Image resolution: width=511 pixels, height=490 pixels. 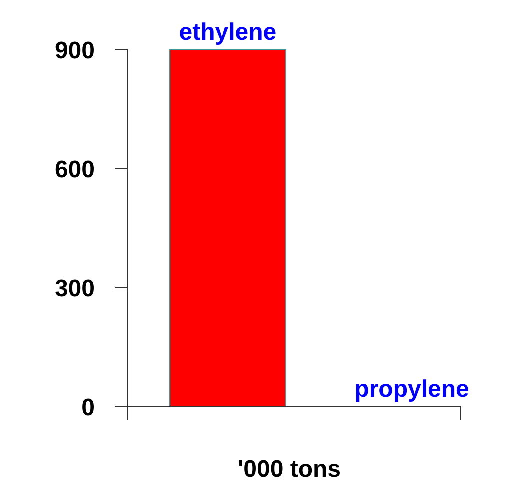 I want to click on x-tick-label: ethylene, so click(x=228, y=32).